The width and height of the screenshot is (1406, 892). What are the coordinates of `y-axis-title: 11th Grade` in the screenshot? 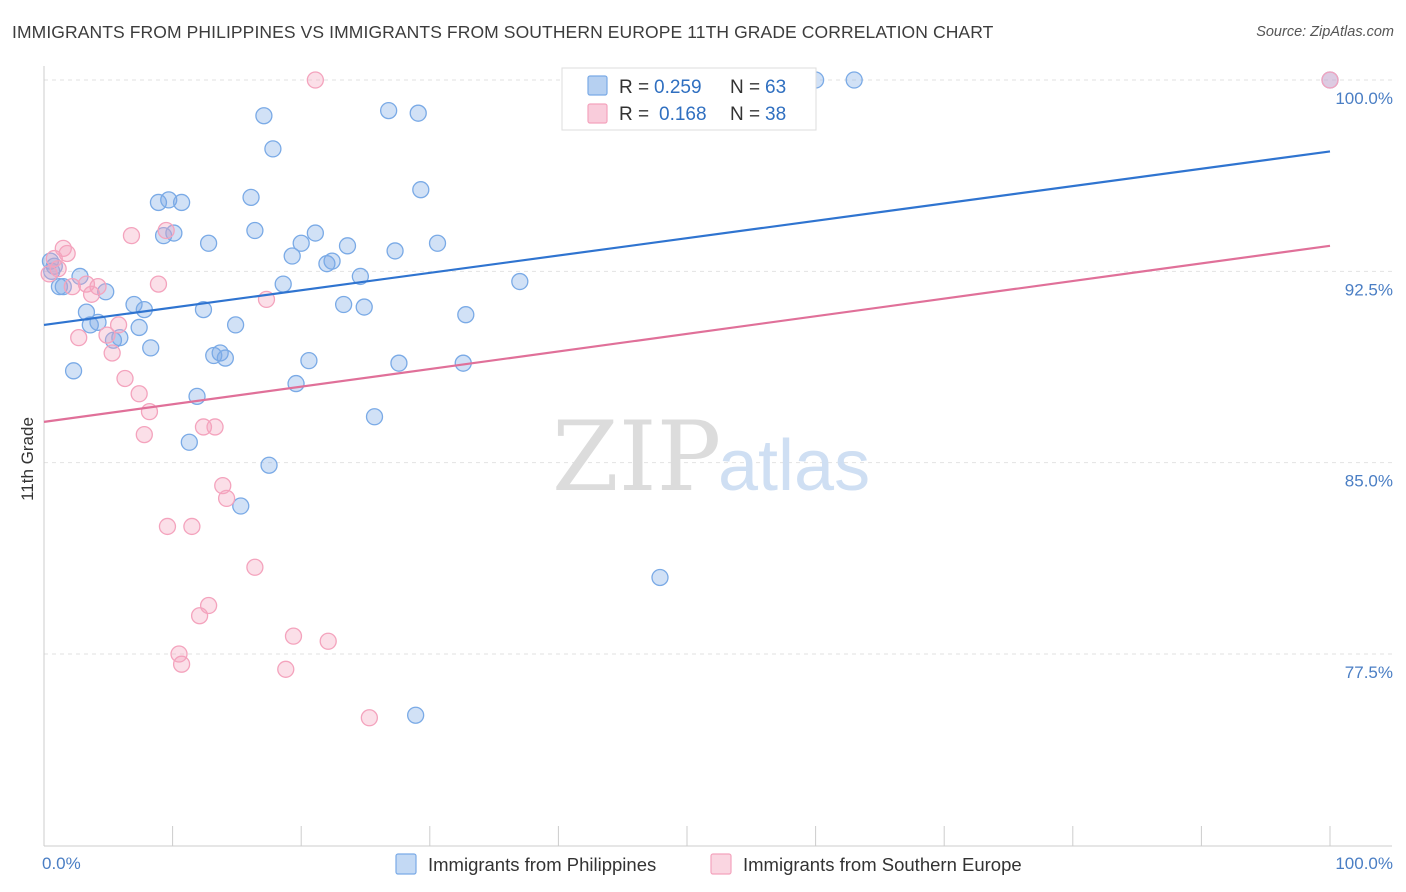 It's located at (27, 459).